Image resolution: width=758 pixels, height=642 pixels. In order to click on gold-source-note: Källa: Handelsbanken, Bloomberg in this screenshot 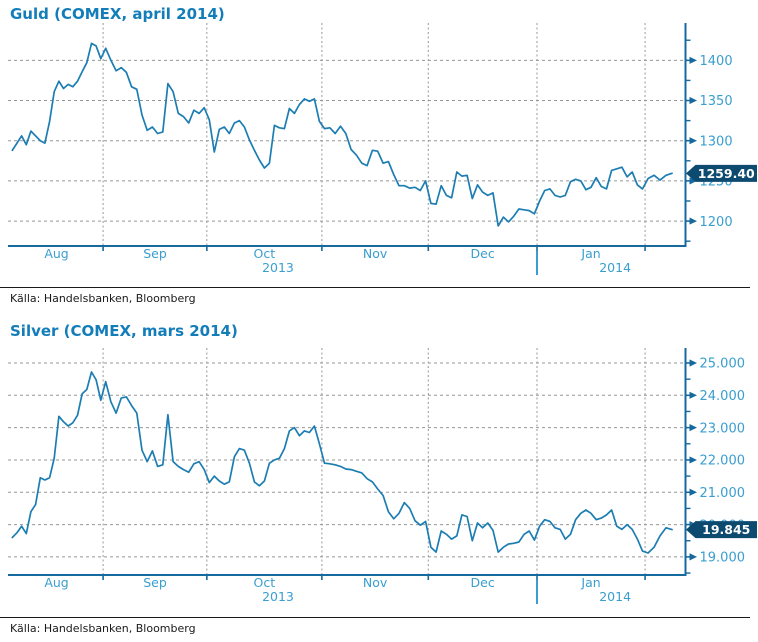, I will do `click(103, 298)`.